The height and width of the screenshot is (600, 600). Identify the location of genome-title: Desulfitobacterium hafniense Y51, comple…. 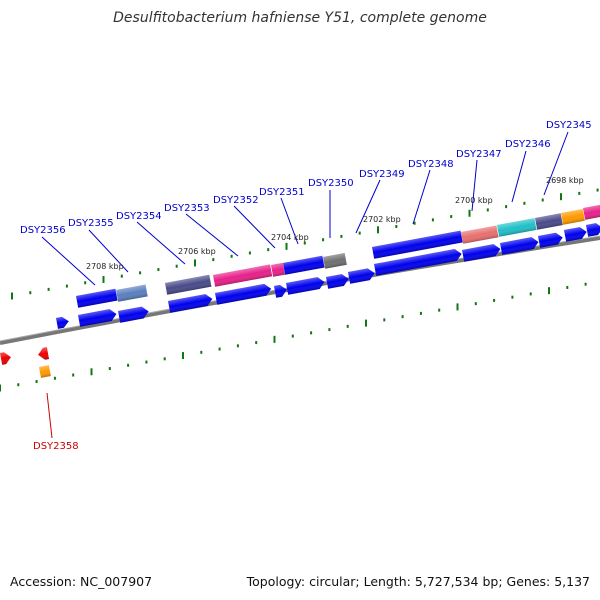
(300, 18).